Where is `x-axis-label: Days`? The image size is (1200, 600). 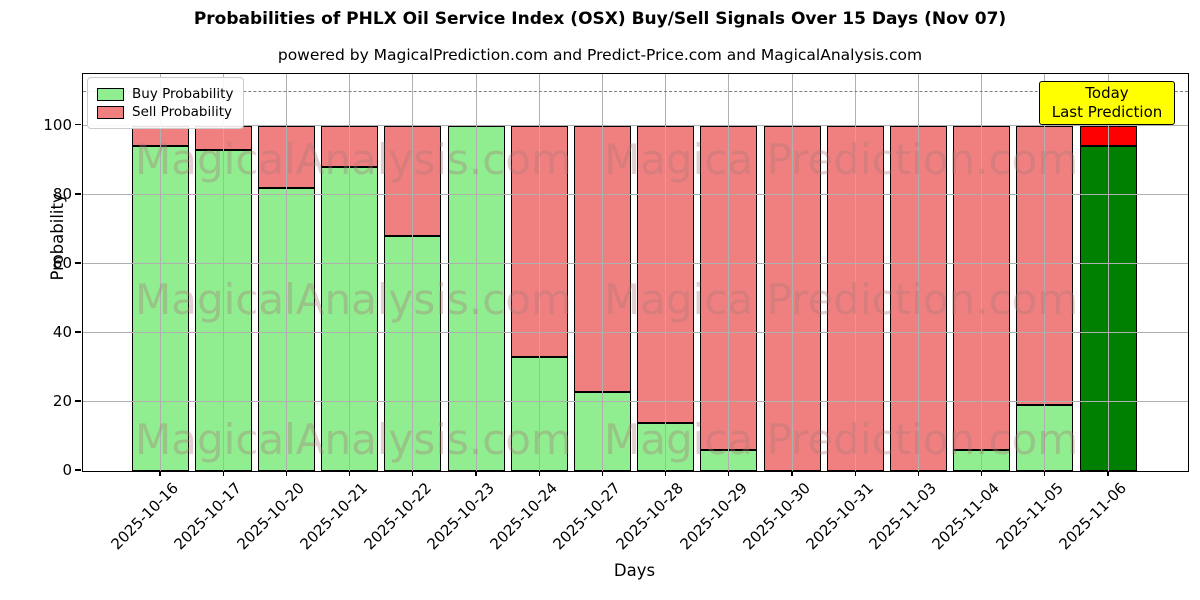
x-axis-label: Days is located at coordinates (634, 570).